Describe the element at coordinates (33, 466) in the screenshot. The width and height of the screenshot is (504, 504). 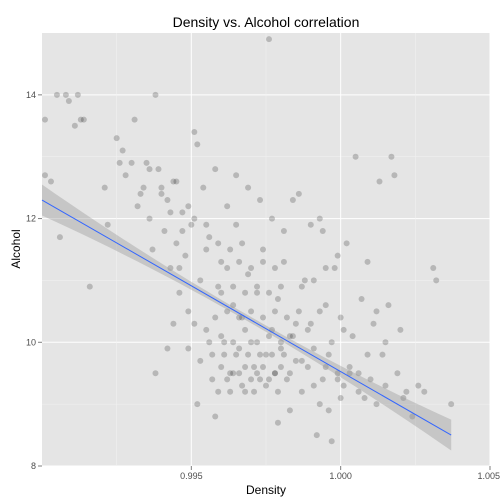
I see `y-tick-label: 8` at that location.